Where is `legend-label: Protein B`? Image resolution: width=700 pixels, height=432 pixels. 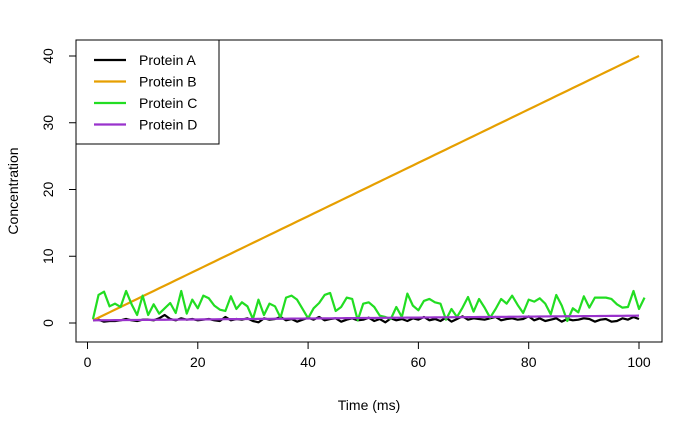
legend-label: Protein B is located at coordinates (168, 82).